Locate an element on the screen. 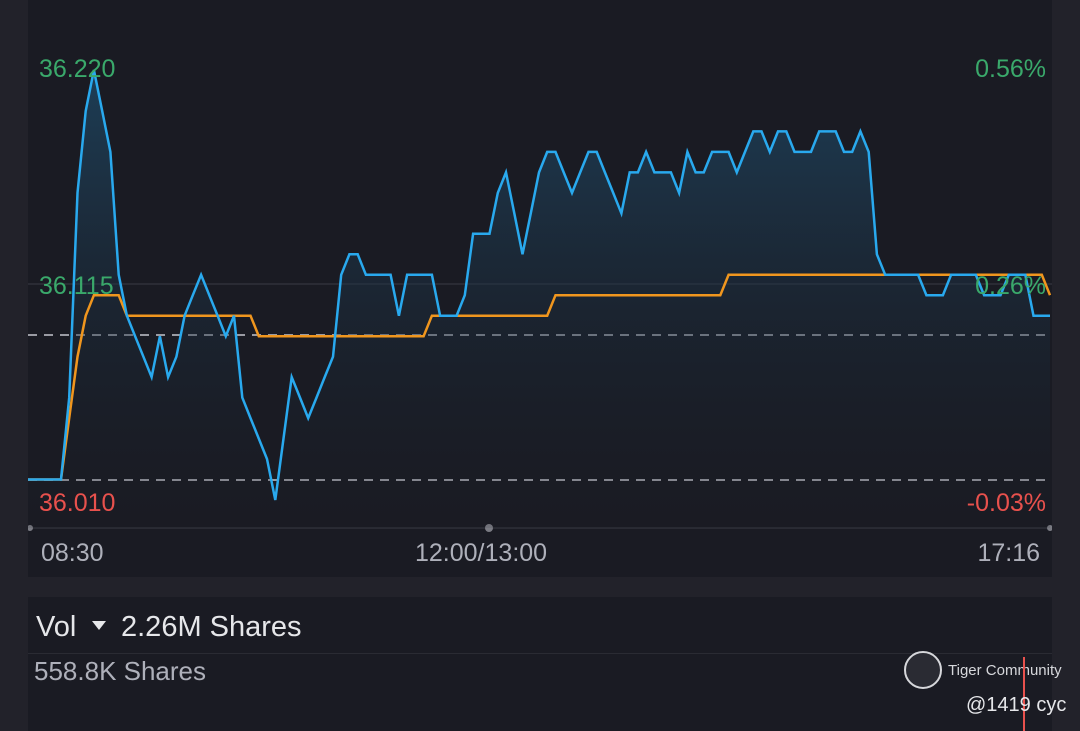  volume-header: Vol 2.26M Shares is located at coordinates (540, 625).